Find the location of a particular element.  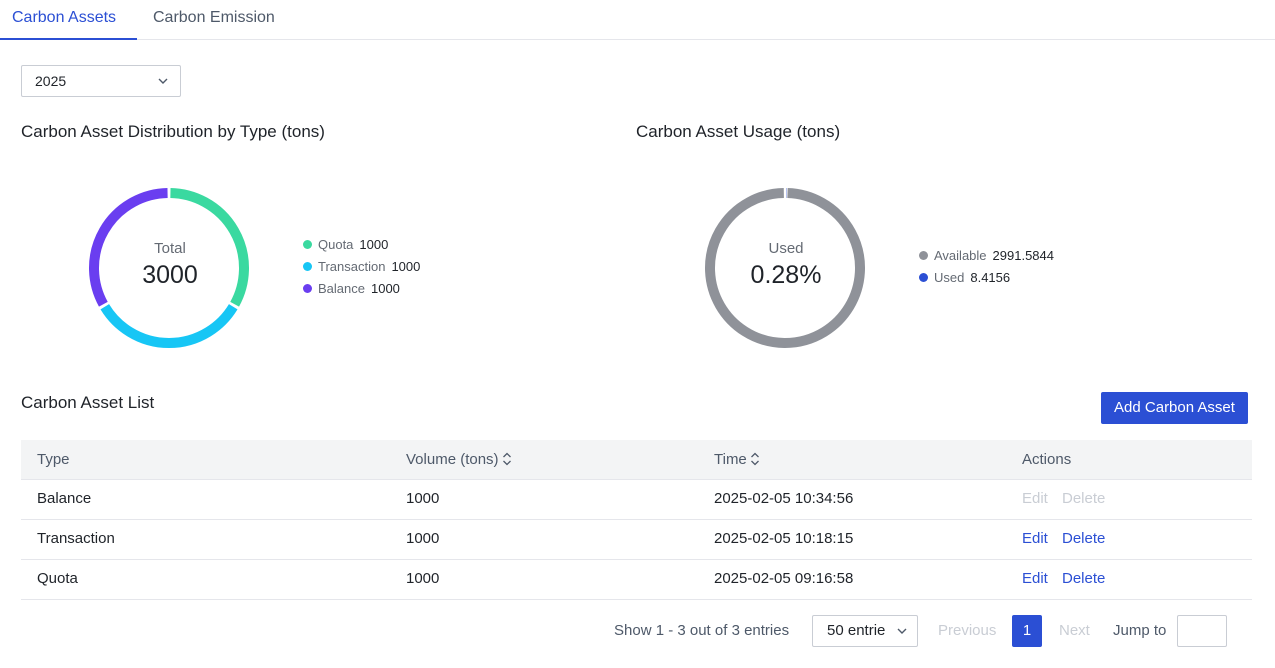

legend-label: Transaction is located at coordinates (352, 266).